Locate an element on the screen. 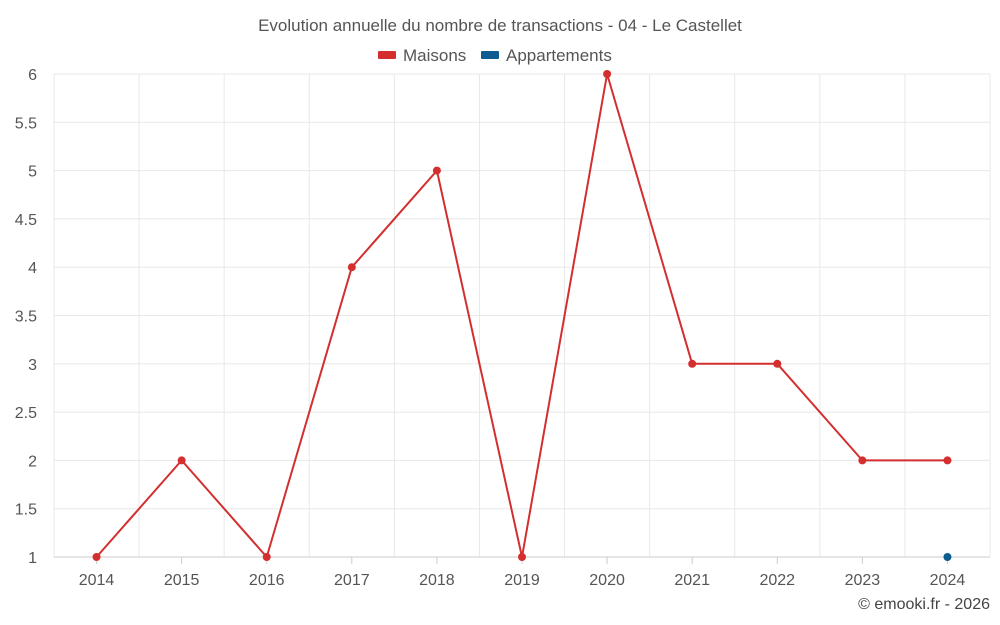 The width and height of the screenshot is (1000, 625). x-tick-label: 2019 is located at coordinates (522, 580).